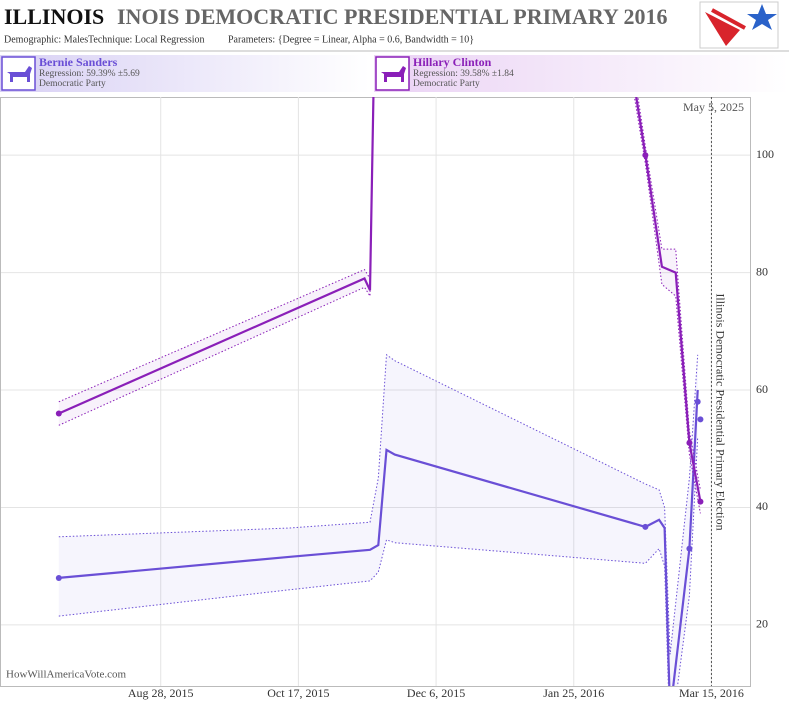 The image size is (789, 709). I want to click on y-tick-label: 40, so click(762, 506).